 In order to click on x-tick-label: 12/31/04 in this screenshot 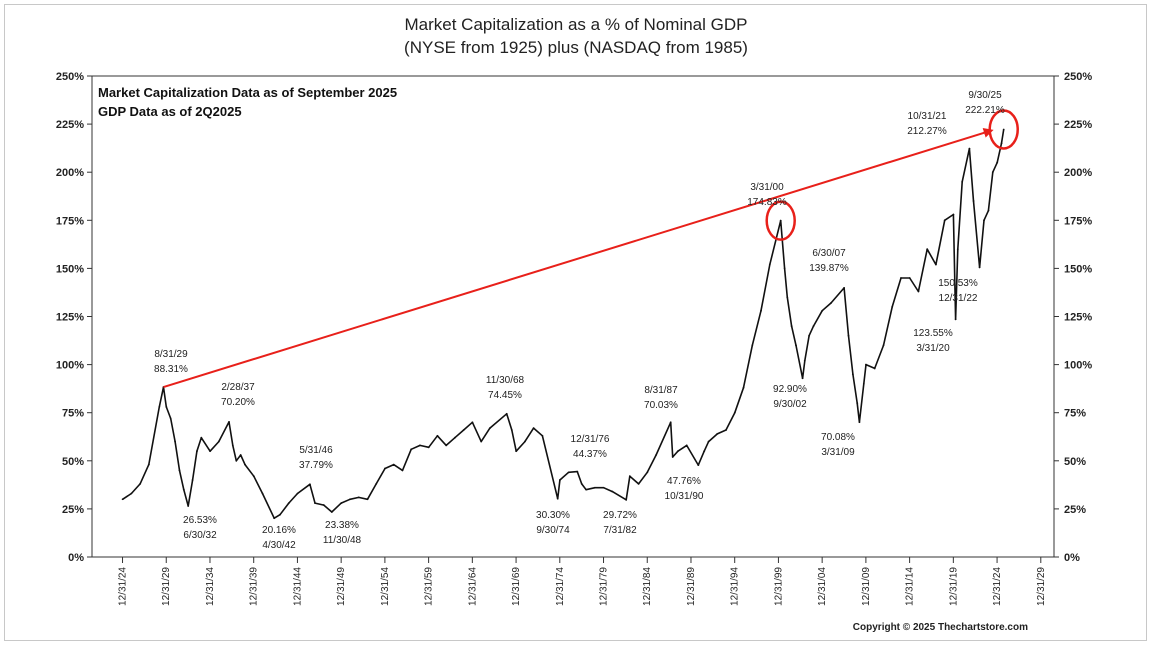, I will do `click(822, 586)`.